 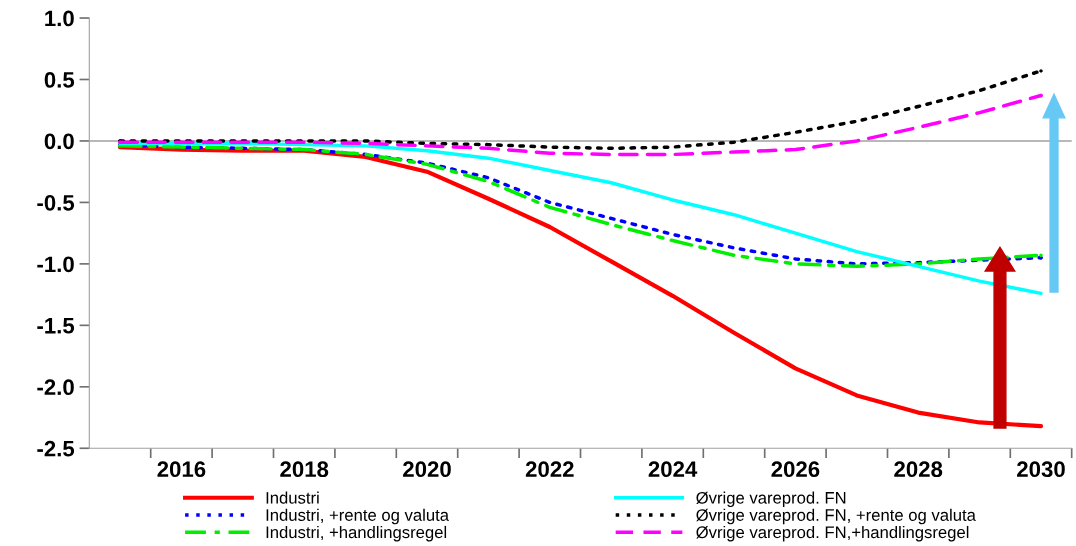 What do you see at coordinates (836, 516) in the screenshot?
I see `legend-label: Øvrige vareprod. FN, +rente og valuta` at bounding box center [836, 516].